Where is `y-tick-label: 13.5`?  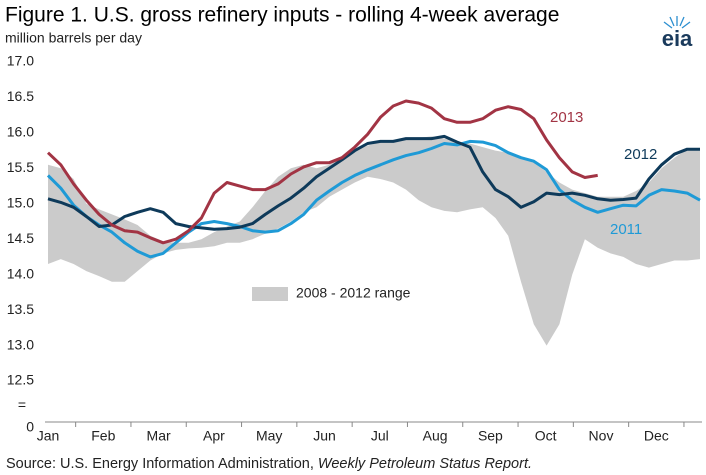 y-tick-label: 13.5 is located at coordinates (20, 309).